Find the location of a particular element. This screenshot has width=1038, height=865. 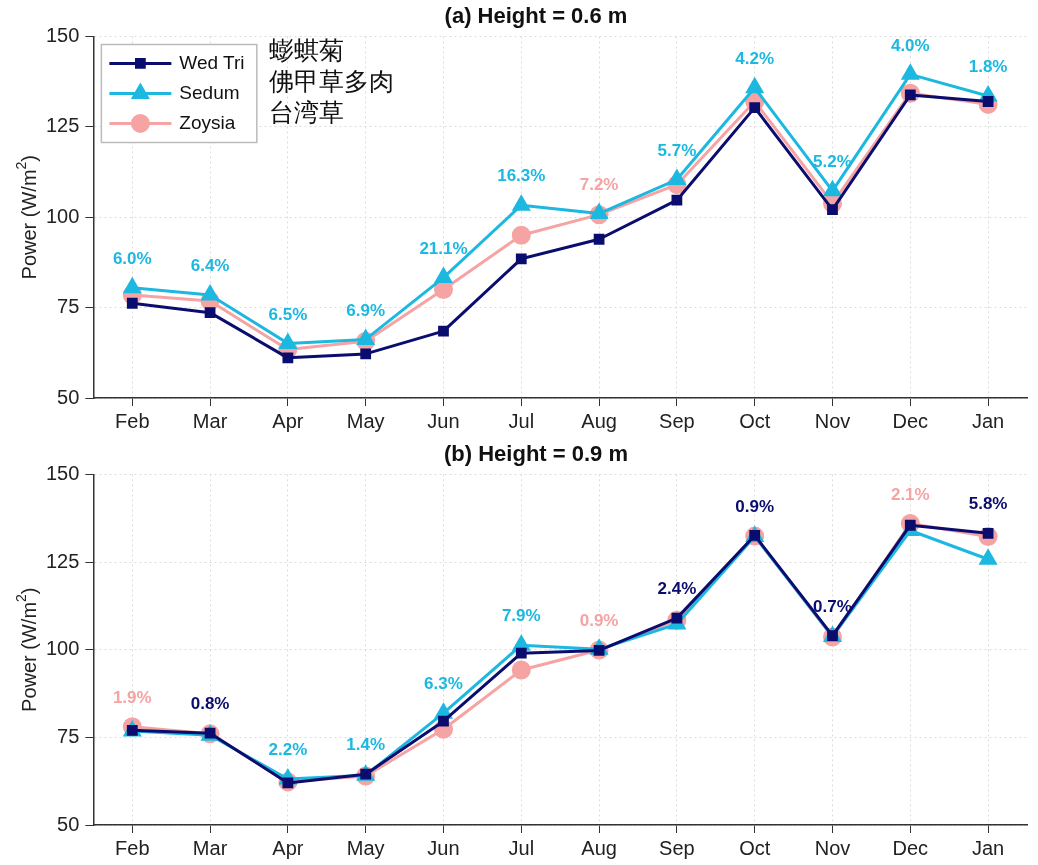

legend-label: Sedum is located at coordinates (209, 92).